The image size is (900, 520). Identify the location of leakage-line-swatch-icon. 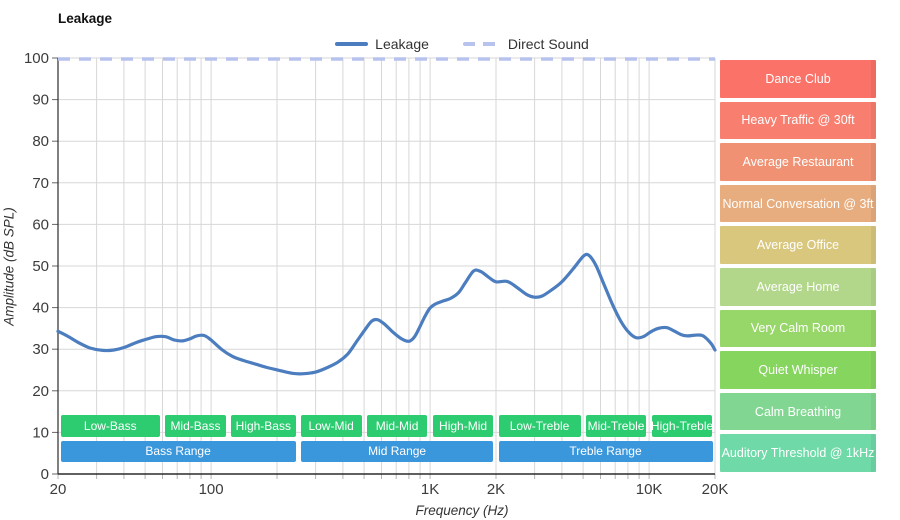
(352, 44).